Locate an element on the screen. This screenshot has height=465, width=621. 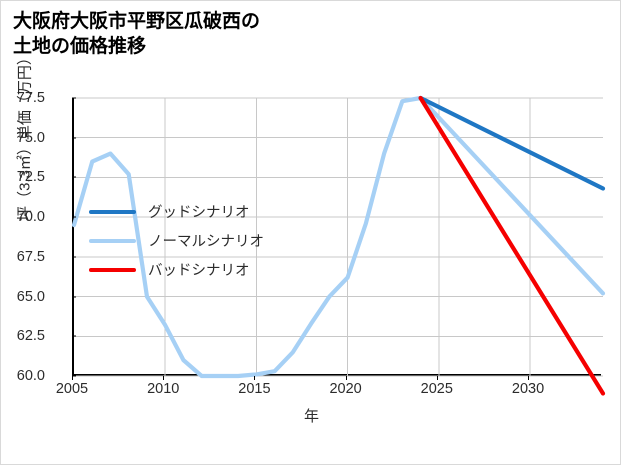
y-tick-label: 67.5 is located at coordinates (30, 256).